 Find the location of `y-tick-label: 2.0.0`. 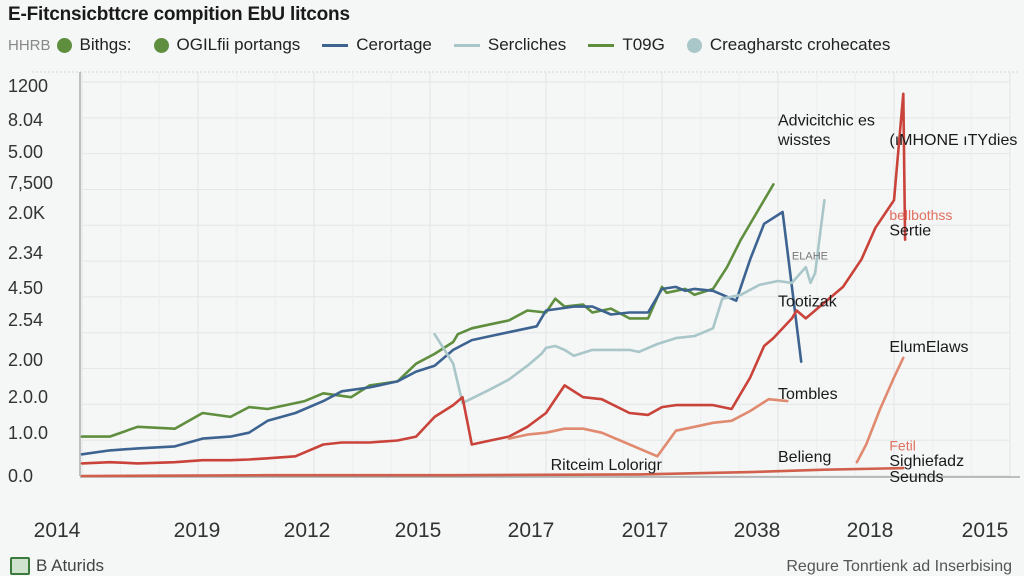

y-tick-label: 2.0.0 is located at coordinates (28, 397).